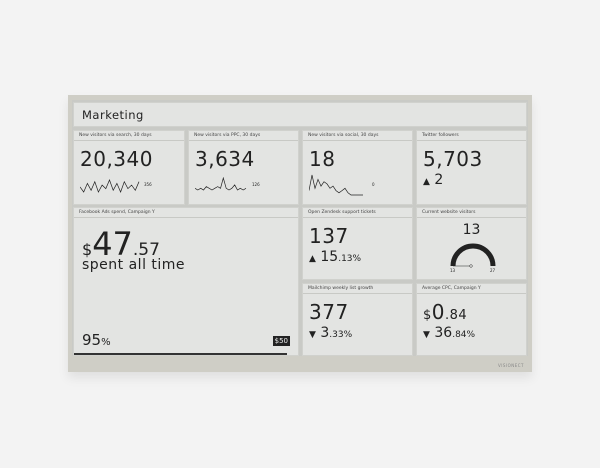  Describe the element at coordinates (256, 184) in the screenshot. I see `sparkline-last-value: 126` at that location.